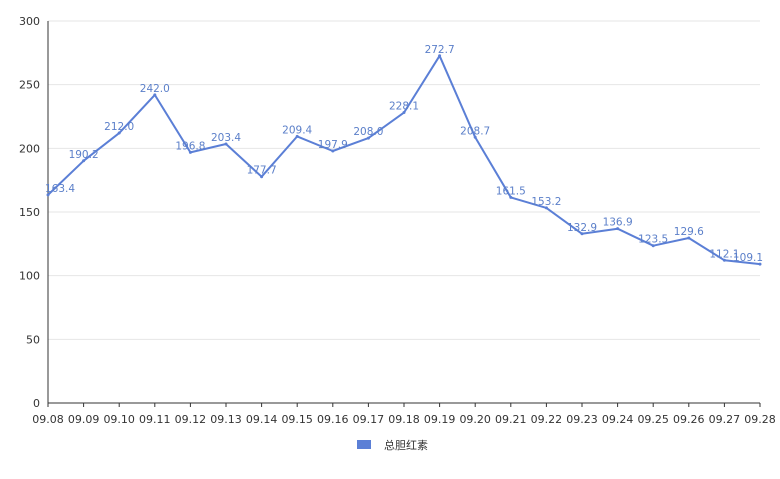  I want to click on x-tick-label: 09.19, so click(440, 419).